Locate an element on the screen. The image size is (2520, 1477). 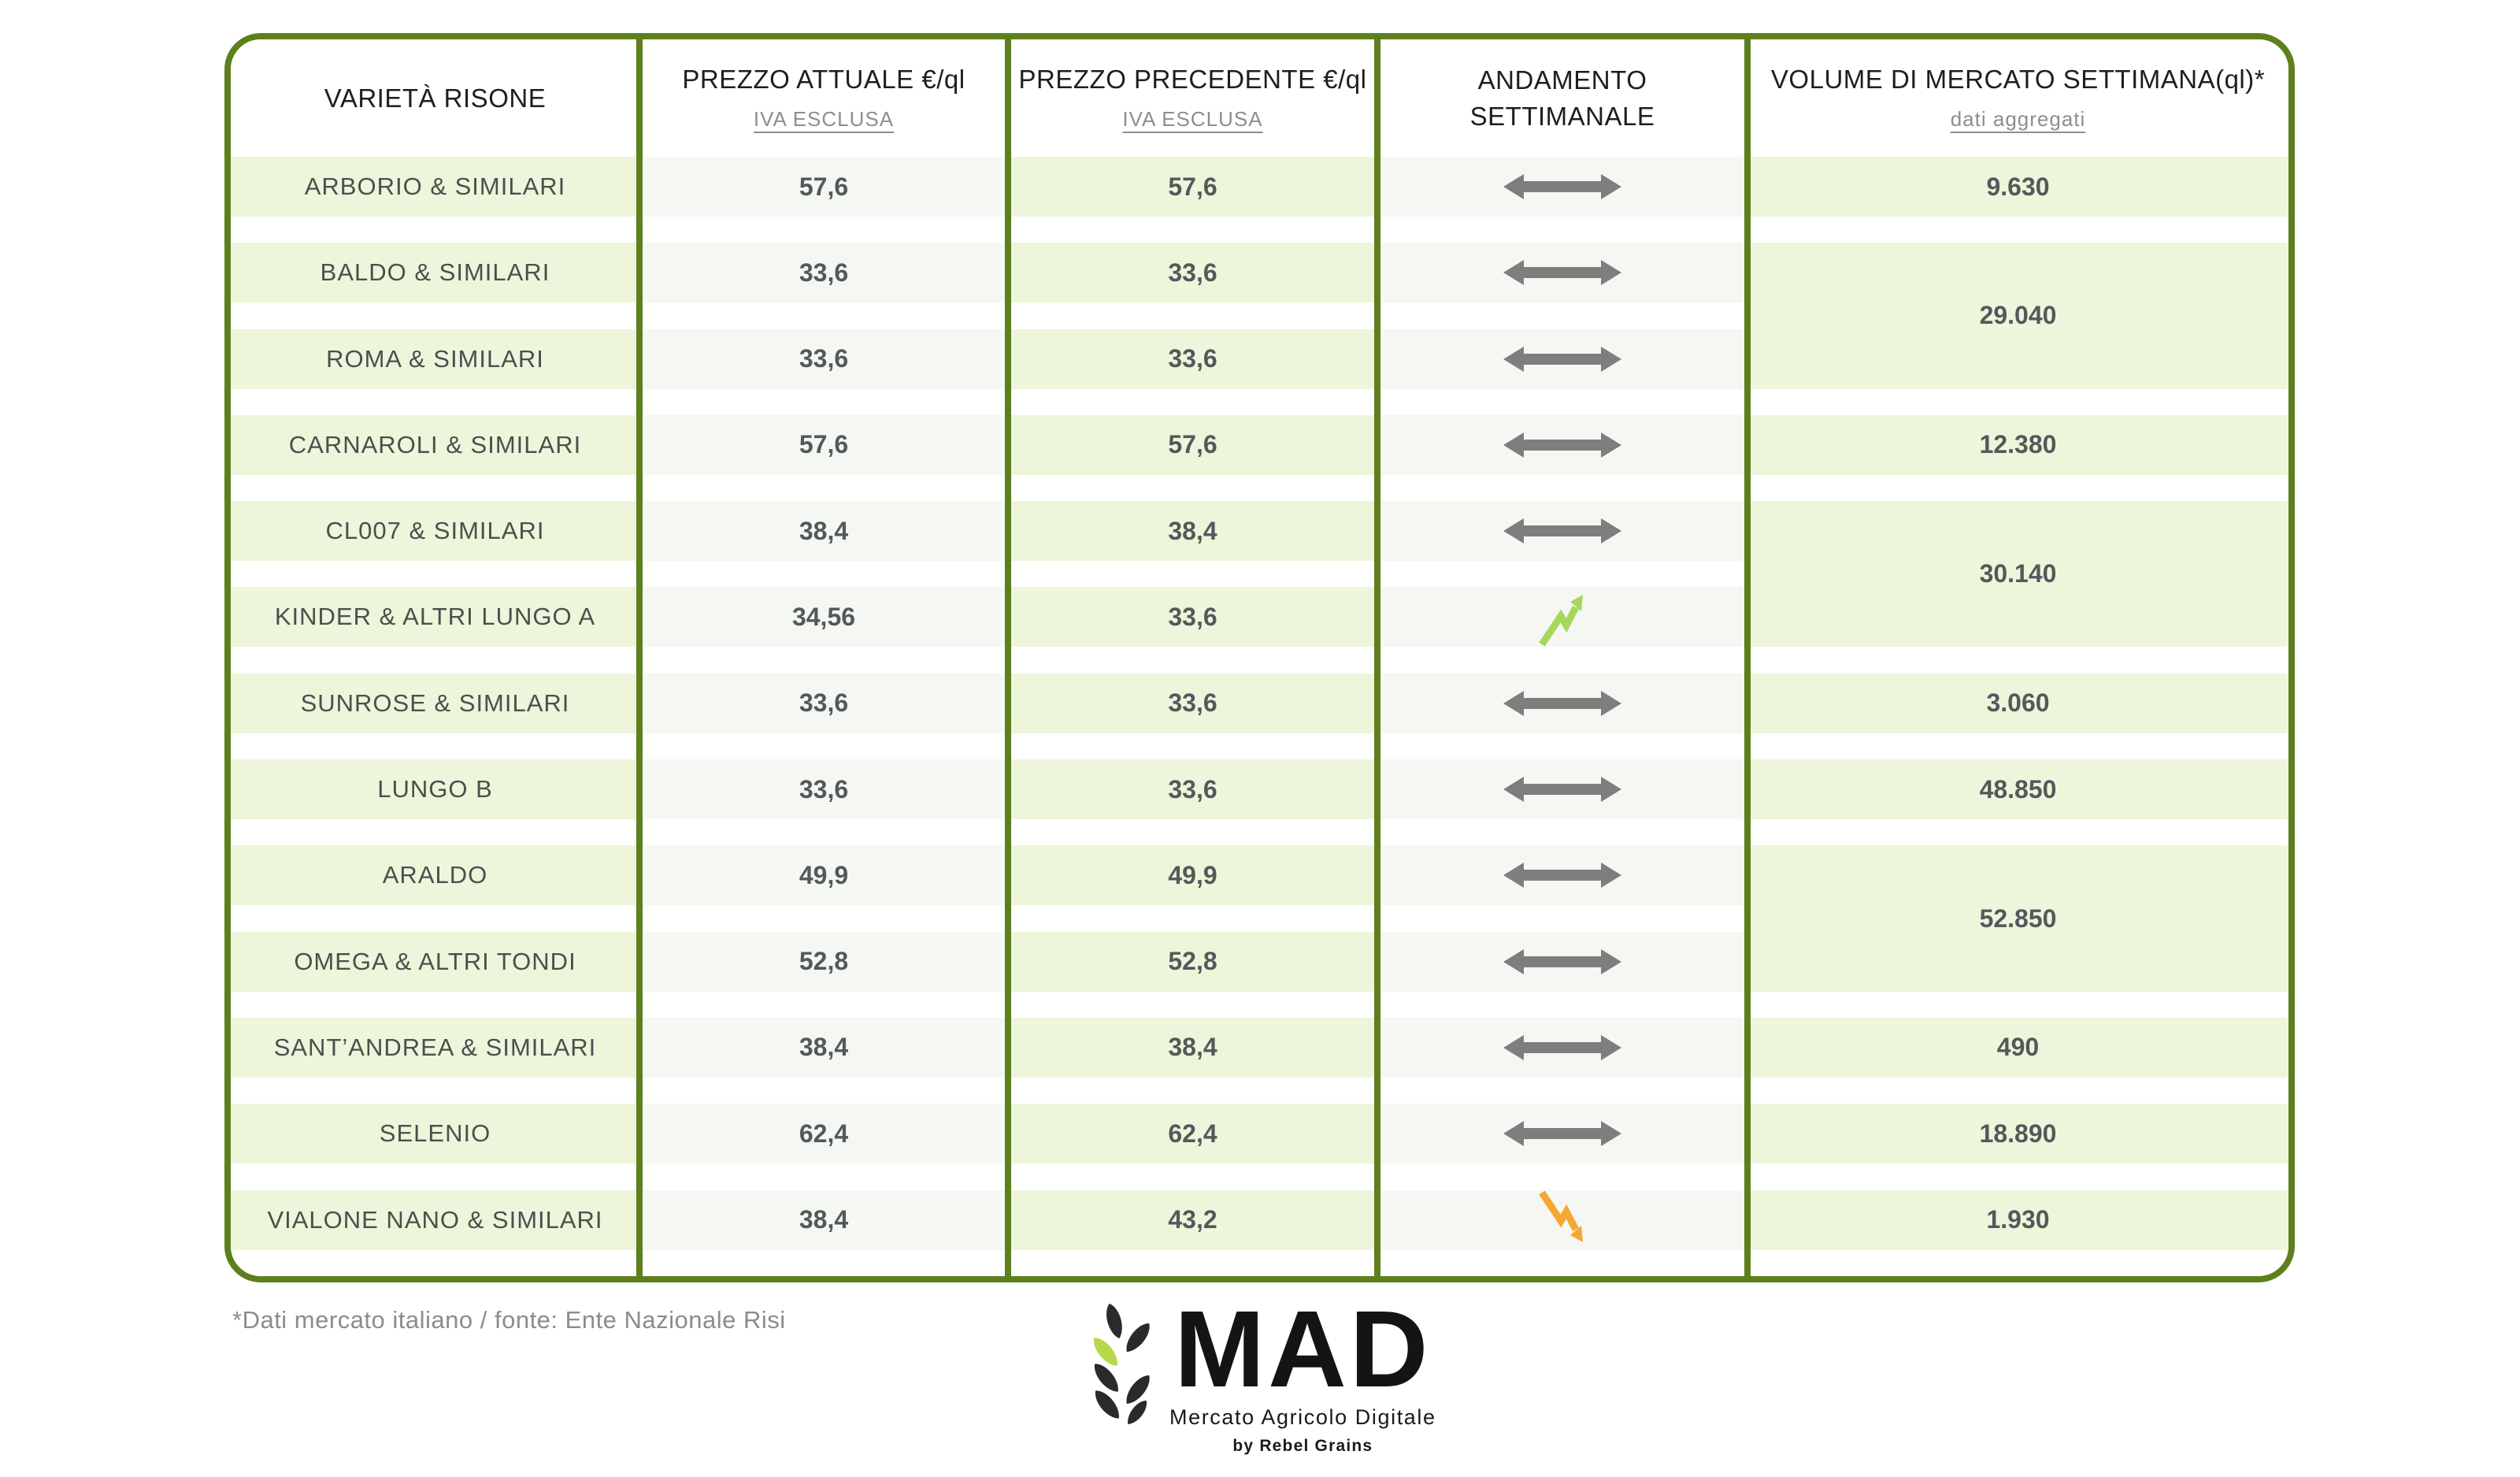
header-trend-line2: SETTIMANALE is located at coordinates (1562, 116).